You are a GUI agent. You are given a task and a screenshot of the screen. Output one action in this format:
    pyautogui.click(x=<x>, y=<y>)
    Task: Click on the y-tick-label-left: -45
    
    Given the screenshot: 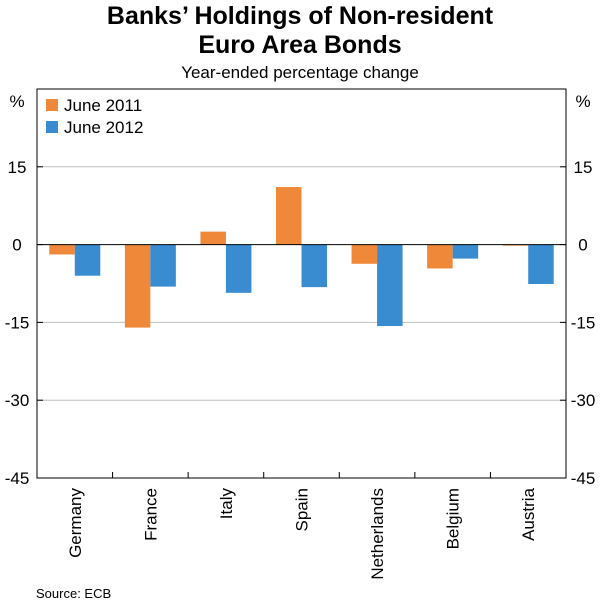 What is the action you would take?
    pyautogui.click(x=17, y=478)
    